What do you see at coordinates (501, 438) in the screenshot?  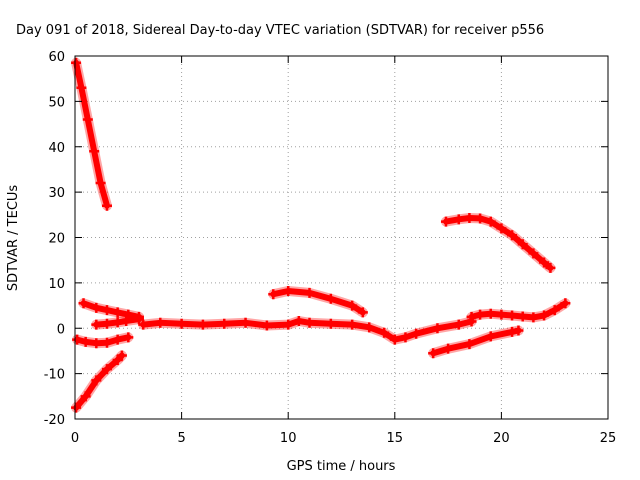 I see `x-tick-label-4: 20` at bounding box center [501, 438].